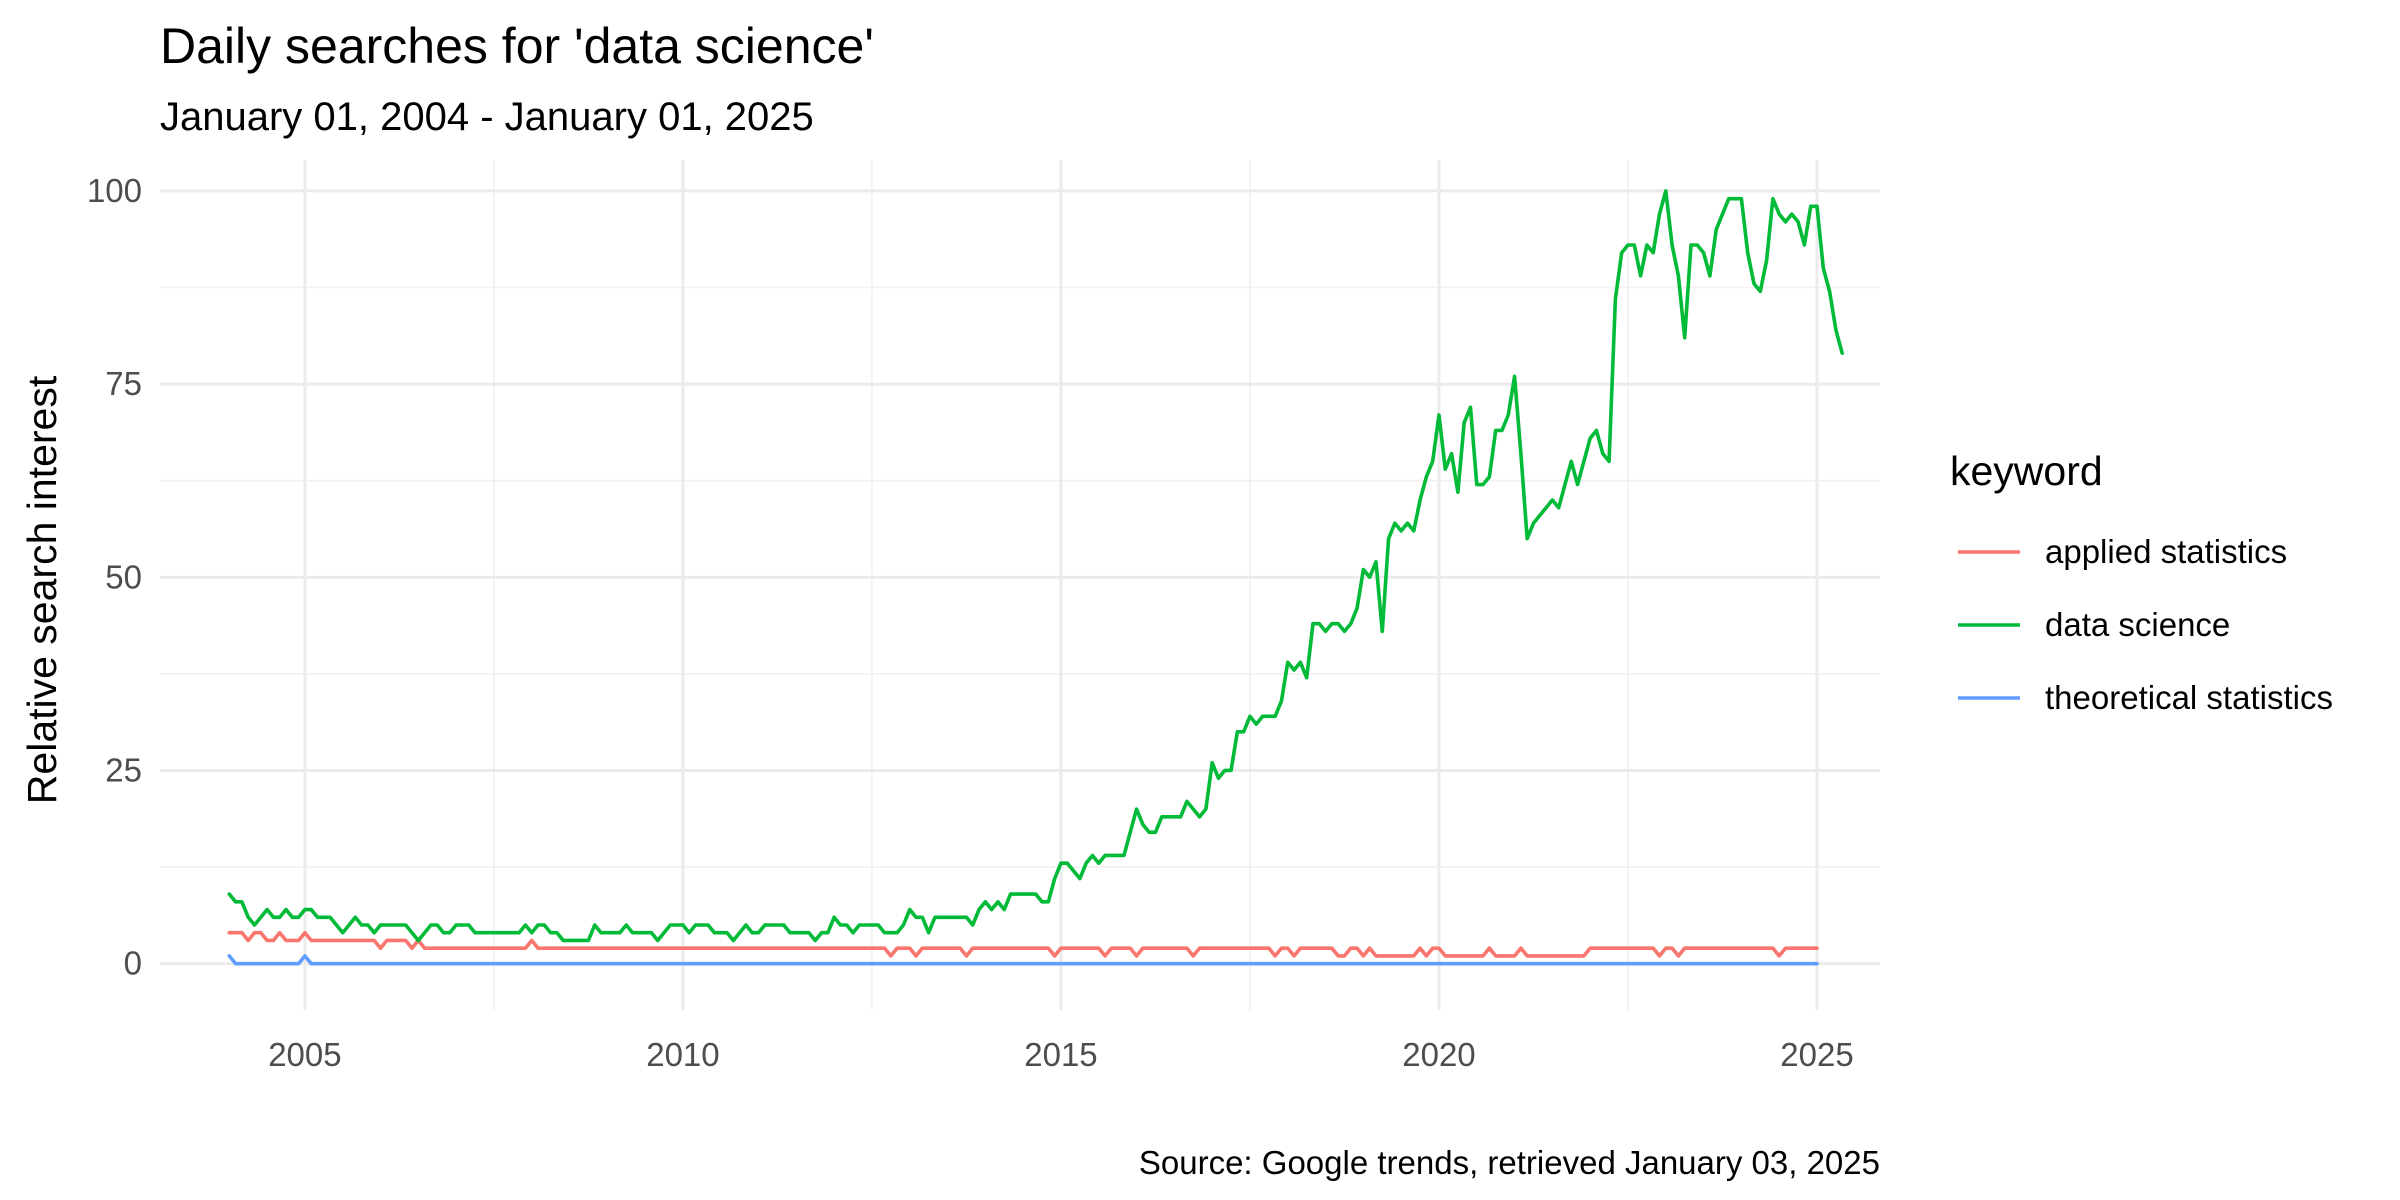  I want to click on y-tick-label: 0, so click(133, 963).